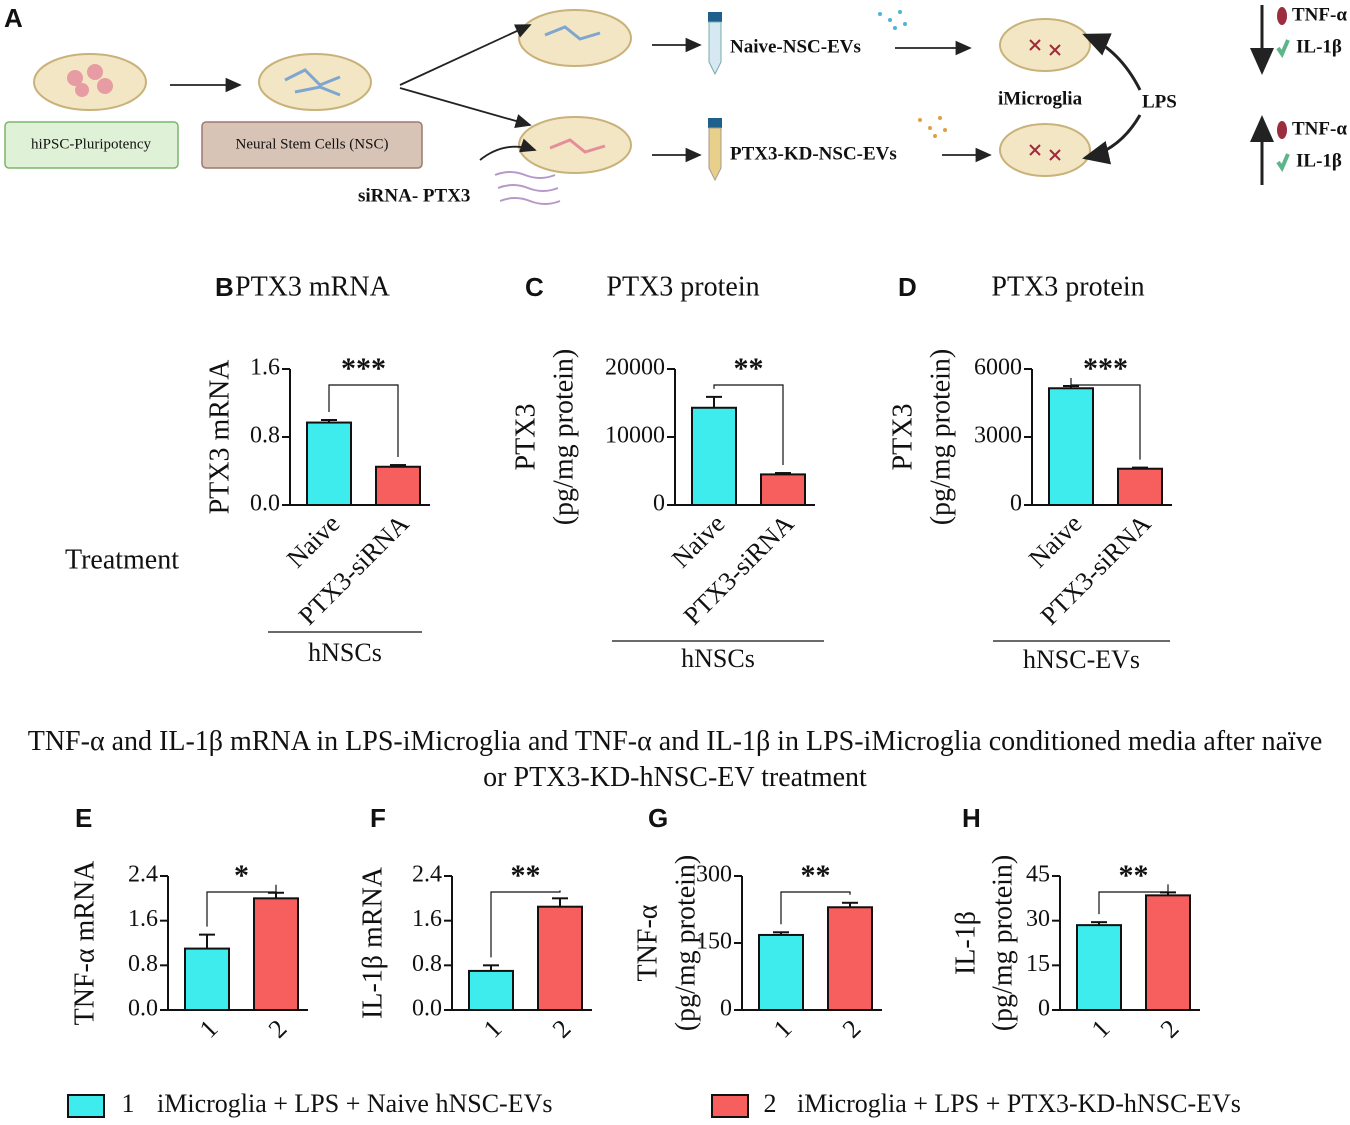 The image size is (1350, 1125). Describe the element at coordinates (658, 818) in the screenshot. I see `panel-letter: G` at that location.